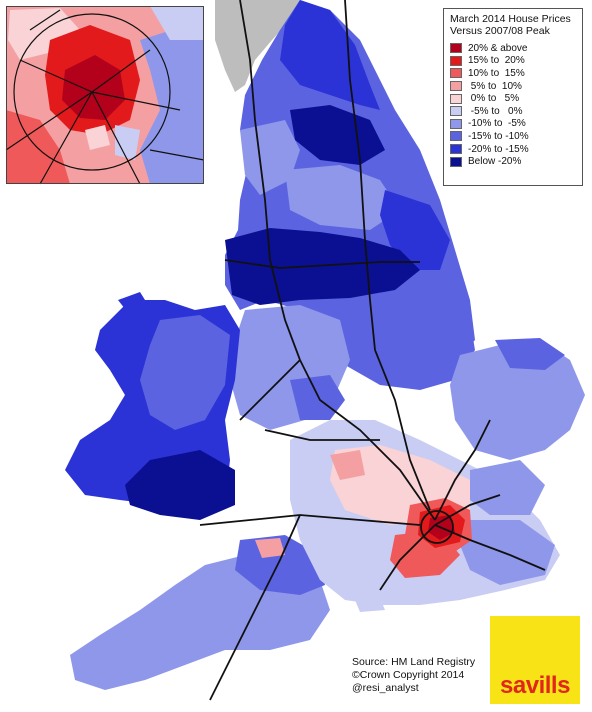 The image size is (592, 712). Describe the element at coordinates (402, 340) in the screenshot. I see `region-east-midlands` at that location.